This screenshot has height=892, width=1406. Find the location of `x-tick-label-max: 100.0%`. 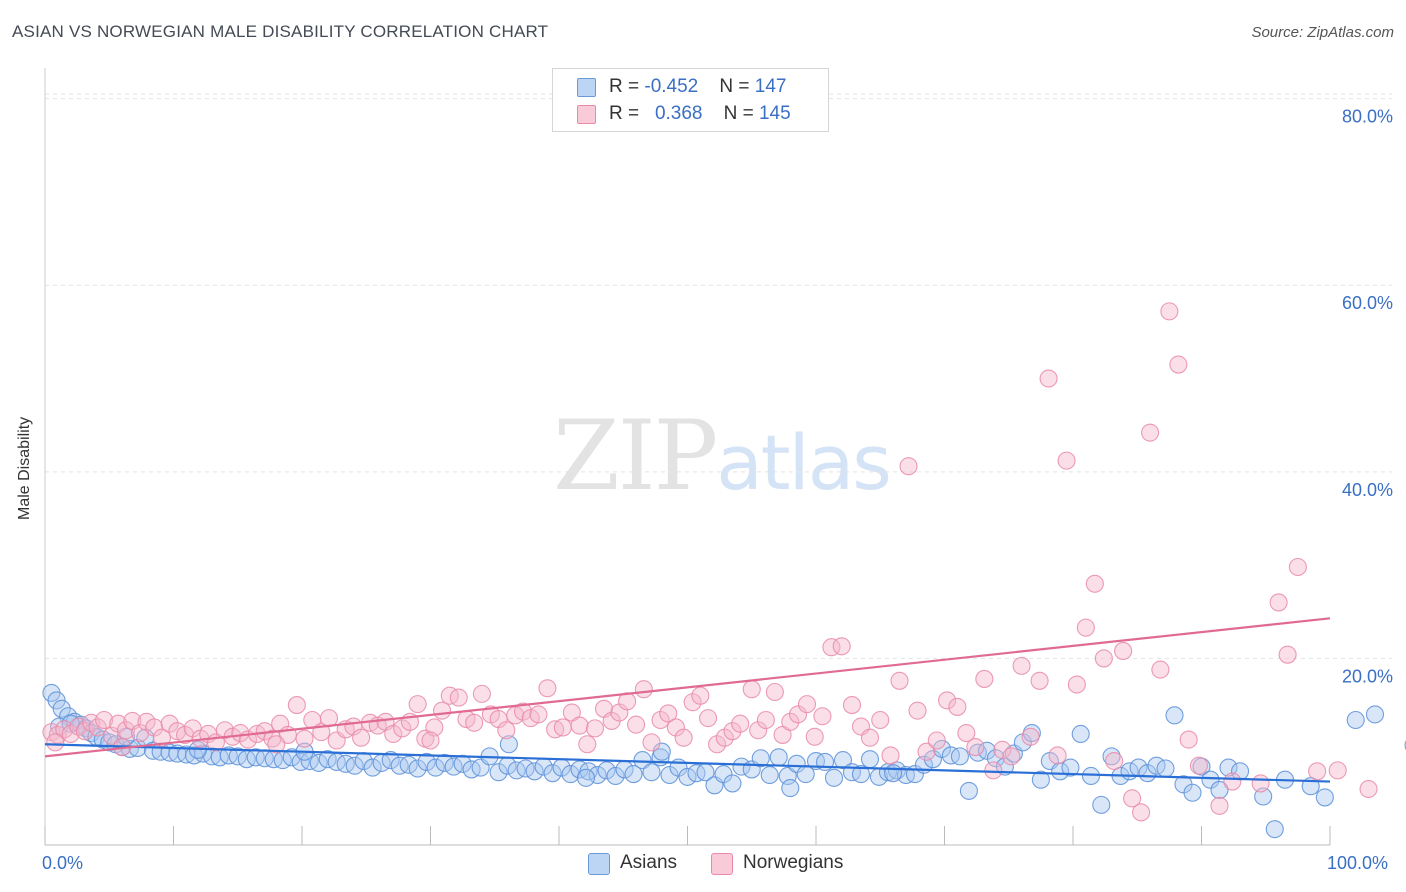

x-tick-label-max: 100.0% is located at coordinates (1358, 863).